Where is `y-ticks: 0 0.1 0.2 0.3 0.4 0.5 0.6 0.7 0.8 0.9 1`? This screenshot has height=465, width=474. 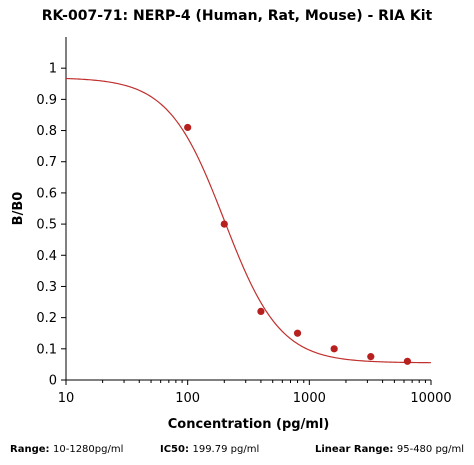 y-ticks: 0 0.1 0.2 0.3 0.4 0.5 0.6 0.7 0.8 0.9 1 is located at coordinates (51, 225).